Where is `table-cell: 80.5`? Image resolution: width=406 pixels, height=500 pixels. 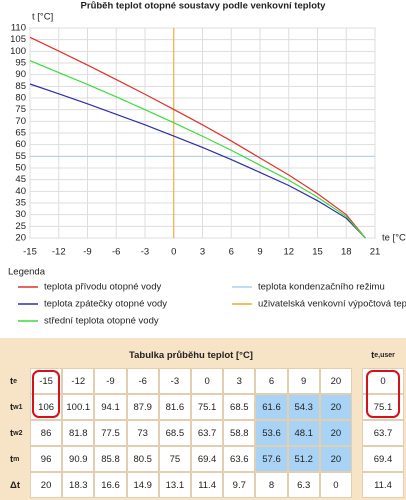
table-cell: 80.5 is located at coordinates (142, 459).